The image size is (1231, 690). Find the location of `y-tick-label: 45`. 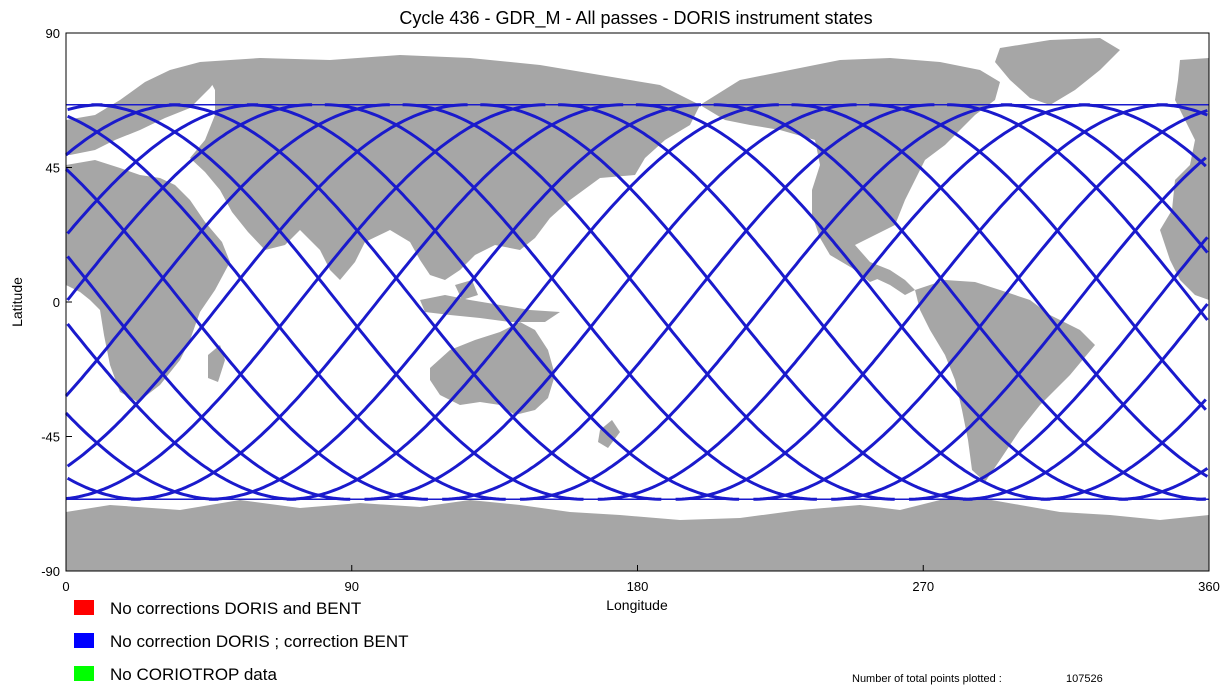

y-tick-label: 45 is located at coordinates (53, 168).